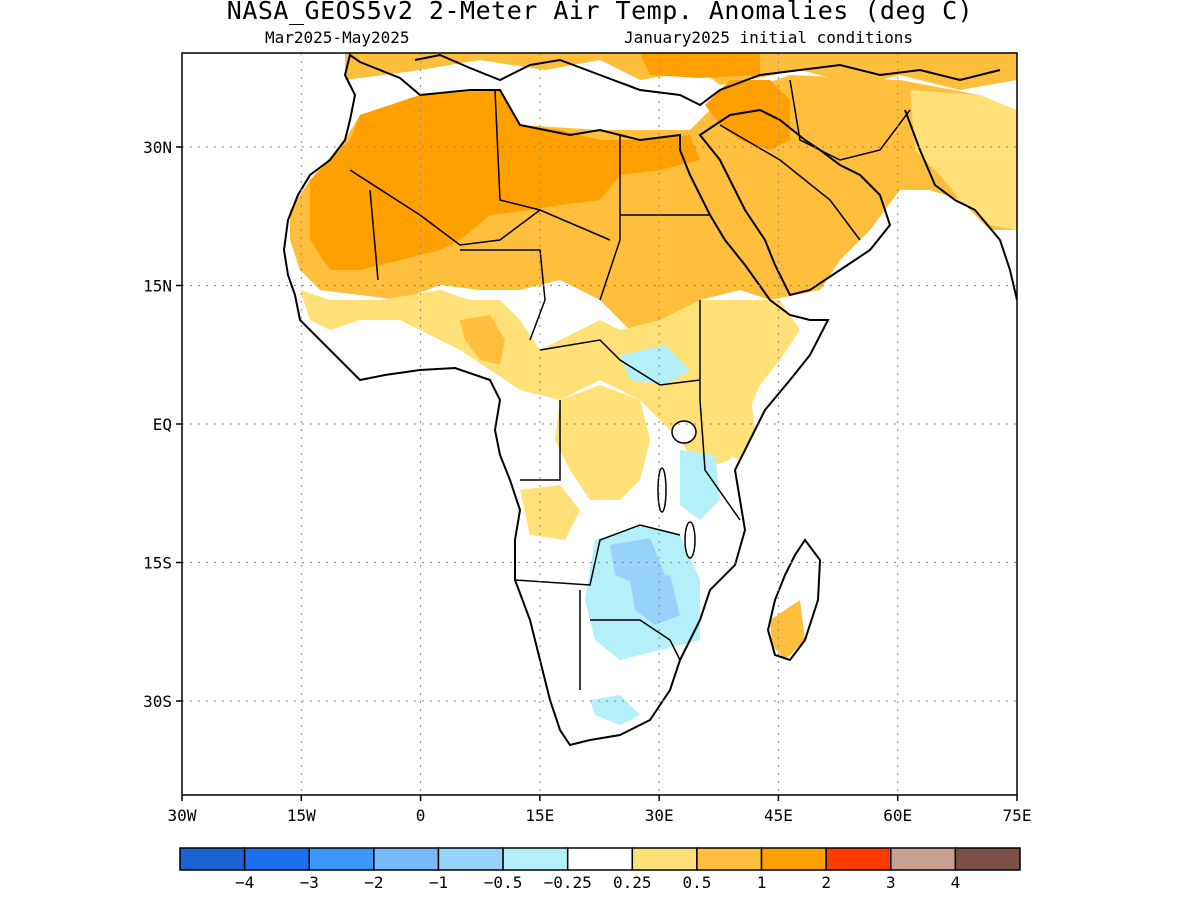  Describe the element at coordinates (745, 335) in the screenshot. I see `anomaly-region-ethiopia` at that location.